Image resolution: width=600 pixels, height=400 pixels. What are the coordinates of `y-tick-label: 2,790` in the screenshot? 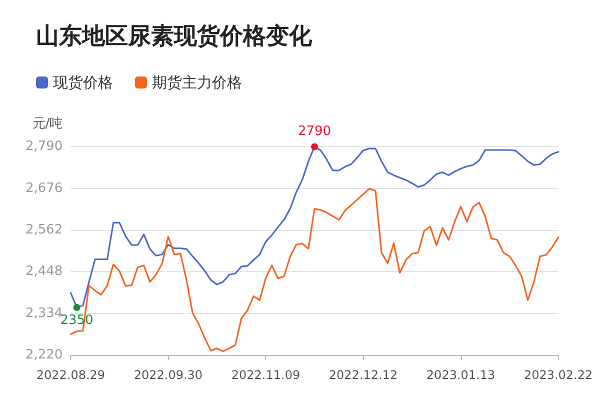 It's located at (44, 146).